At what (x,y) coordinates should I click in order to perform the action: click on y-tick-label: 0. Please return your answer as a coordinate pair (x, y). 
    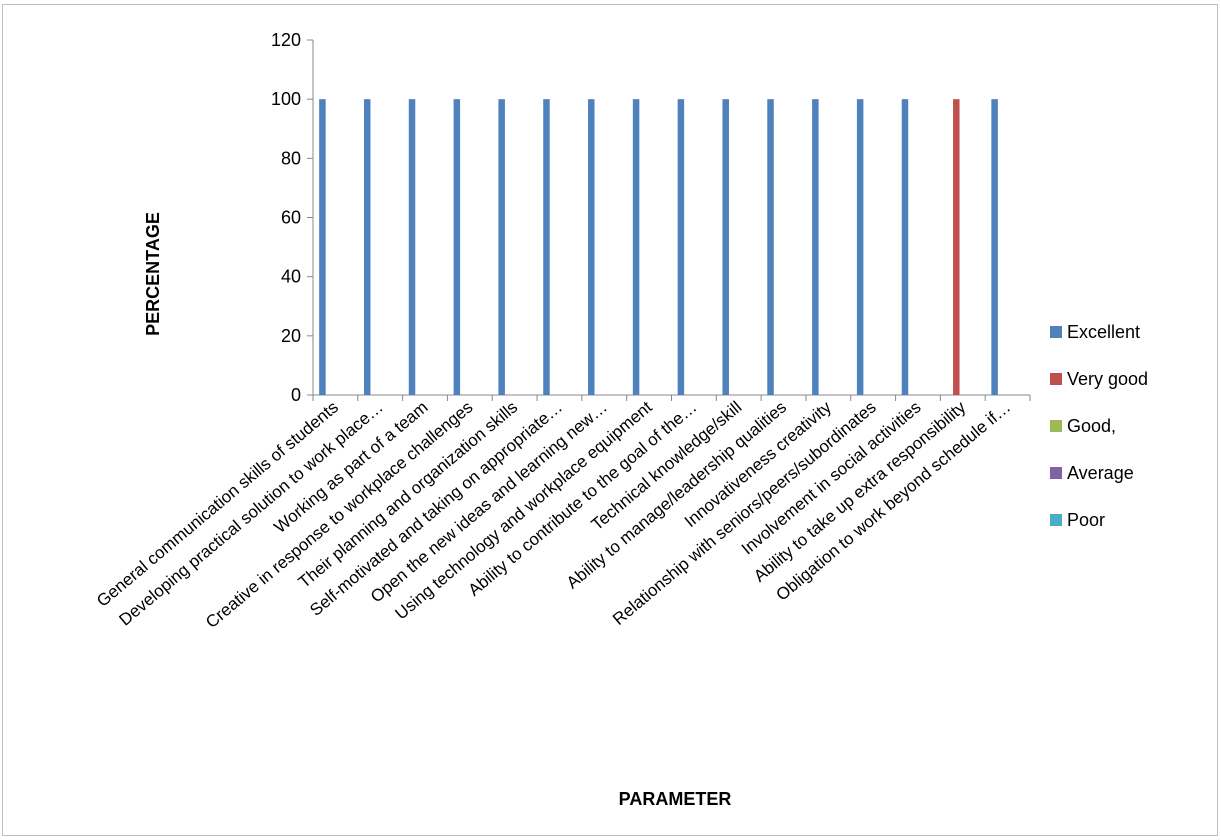
    Looking at the image, I should click on (296, 395).